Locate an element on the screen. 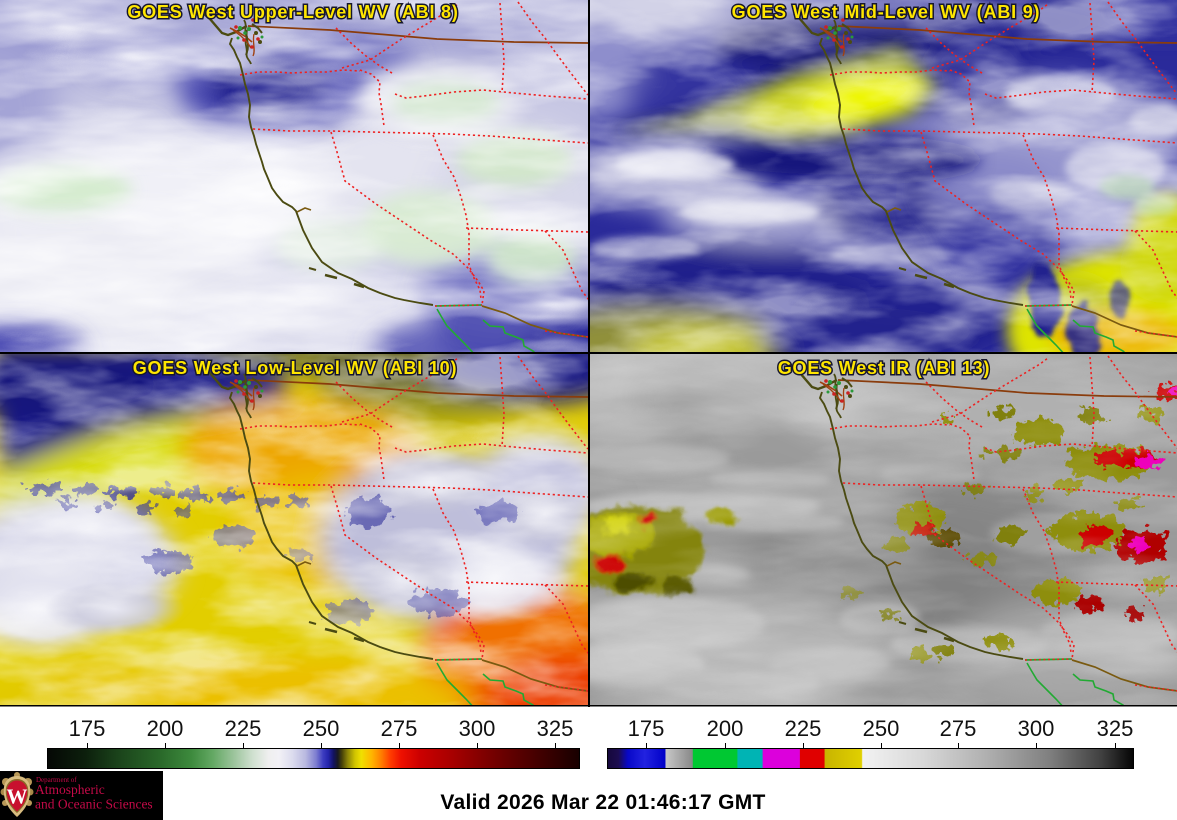 The width and height of the screenshot is (1177, 820). svg-text: Atmospheric is located at coordinates (70, 789).